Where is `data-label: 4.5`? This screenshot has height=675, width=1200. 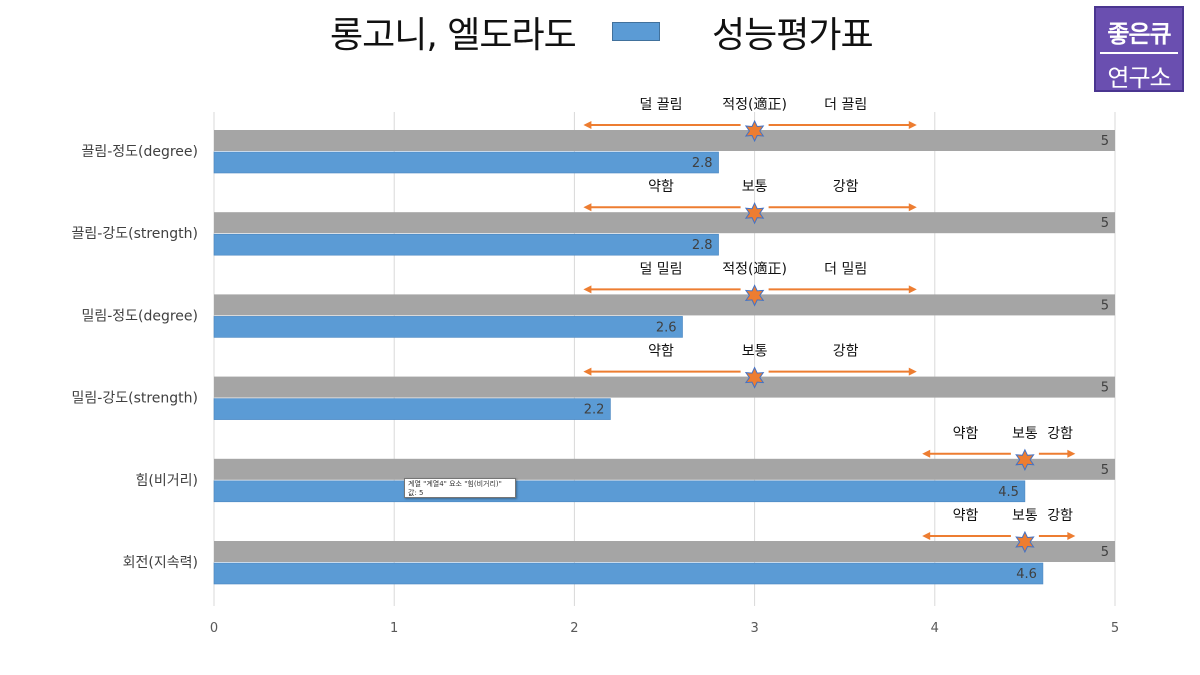
data-label: 4.5 is located at coordinates (1008, 492).